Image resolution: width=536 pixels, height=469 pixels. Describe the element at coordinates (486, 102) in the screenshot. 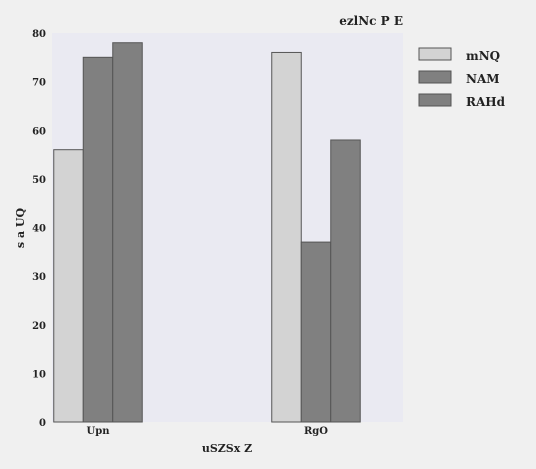

I see `legend-label-RAHd: RAHd` at that location.